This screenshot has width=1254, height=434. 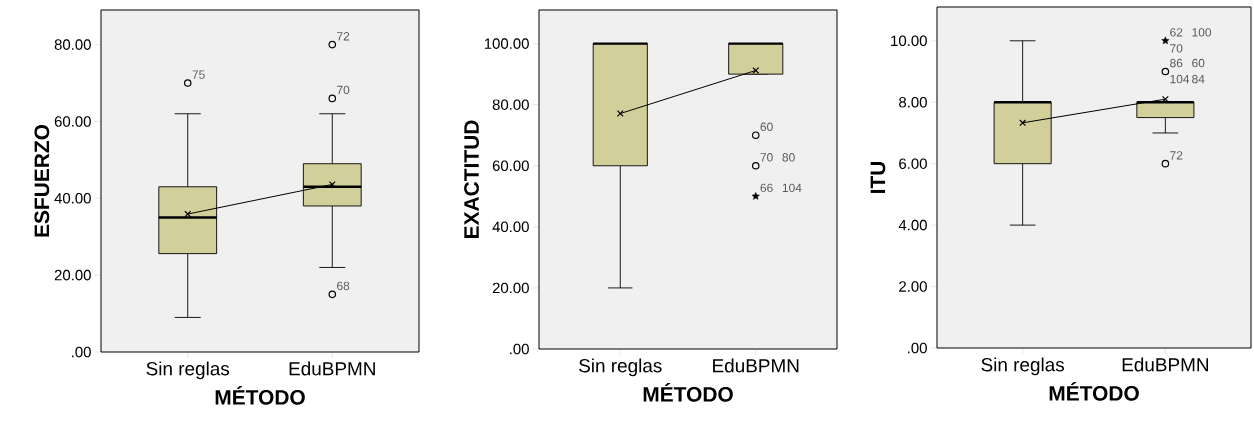 What do you see at coordinates (1198, 79) in the screenshot?
I see `annotation: 84` at bounding box center [1198, 79].